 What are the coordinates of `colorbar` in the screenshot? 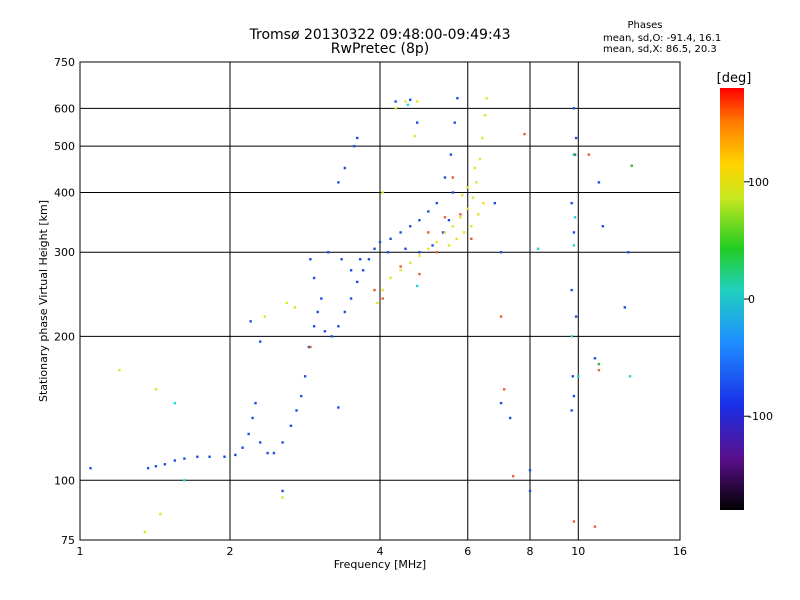 It's located at (732, 299).